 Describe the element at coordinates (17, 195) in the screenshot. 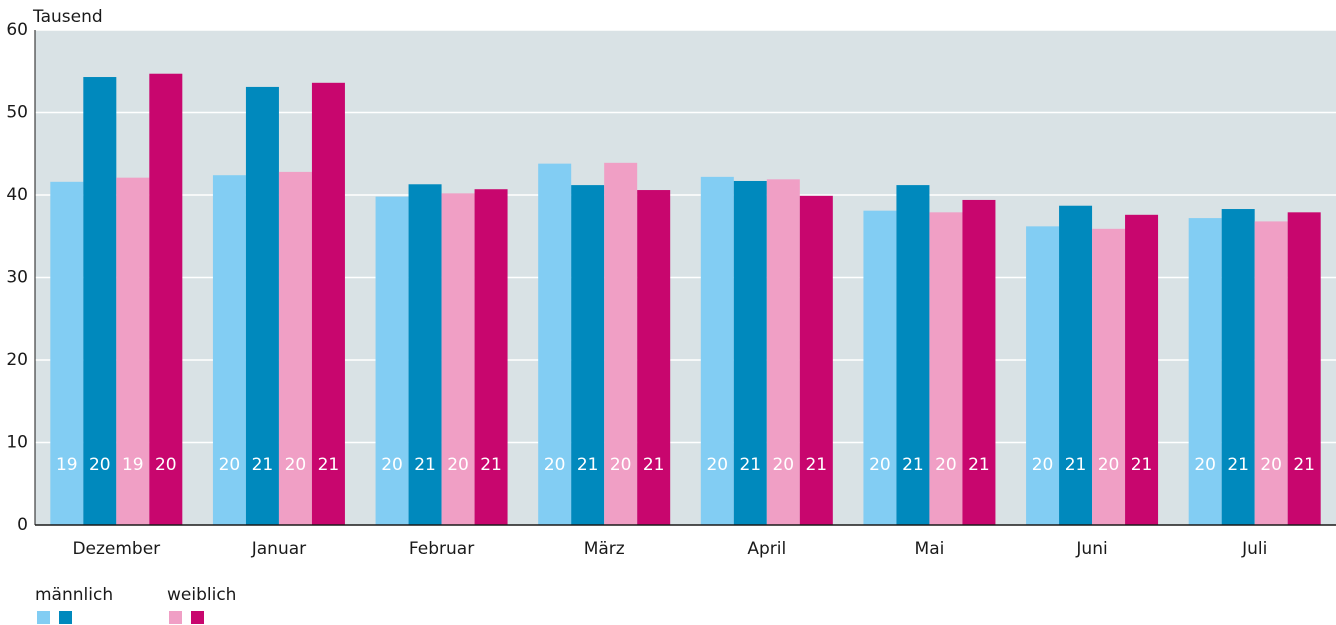

I see `y-tick-label: 40` at that location.